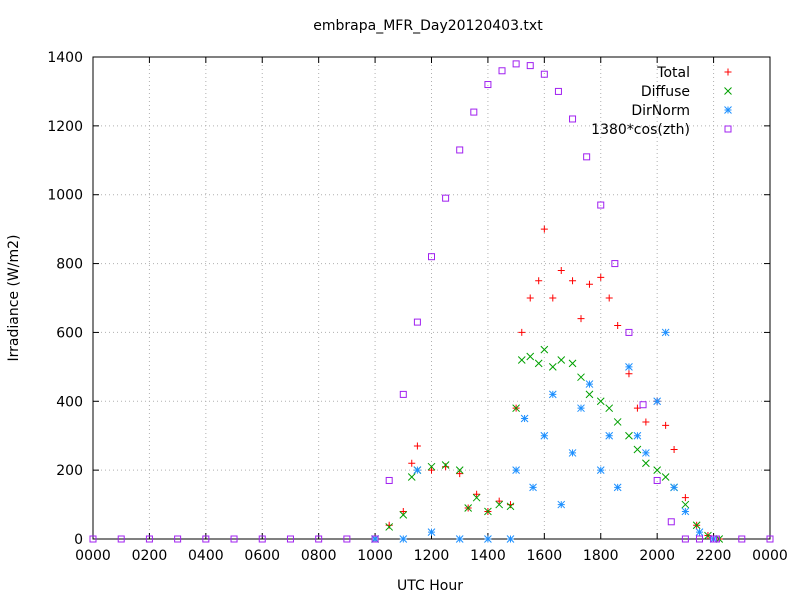 This screenshot has width=800, height=600. I want to click on x-axis-label: UTC Hour, so click(430, 586).